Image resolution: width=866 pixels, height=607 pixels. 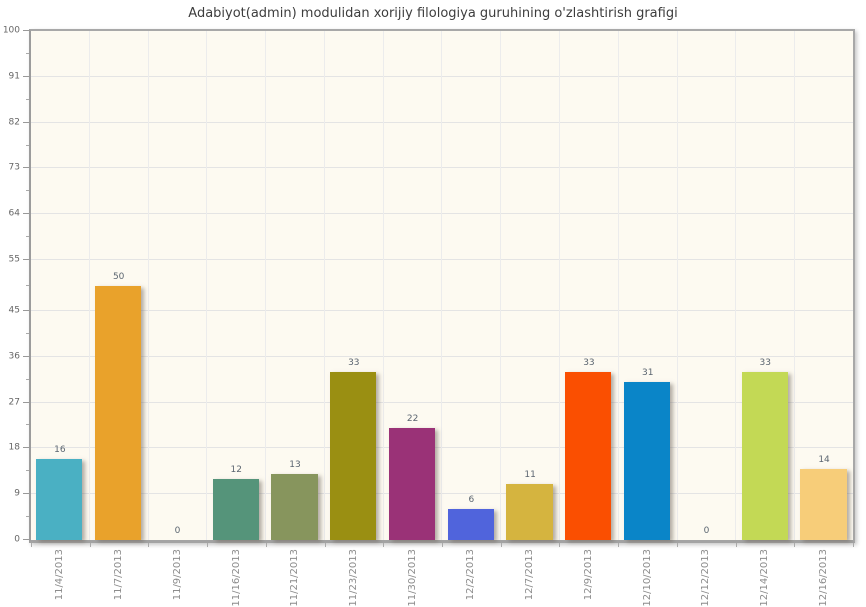 What do you see at coordinates (295, 578) in the screenshot?
I see `x-axis-category-label: 11/21/2013` at bounding box center [295, 578].